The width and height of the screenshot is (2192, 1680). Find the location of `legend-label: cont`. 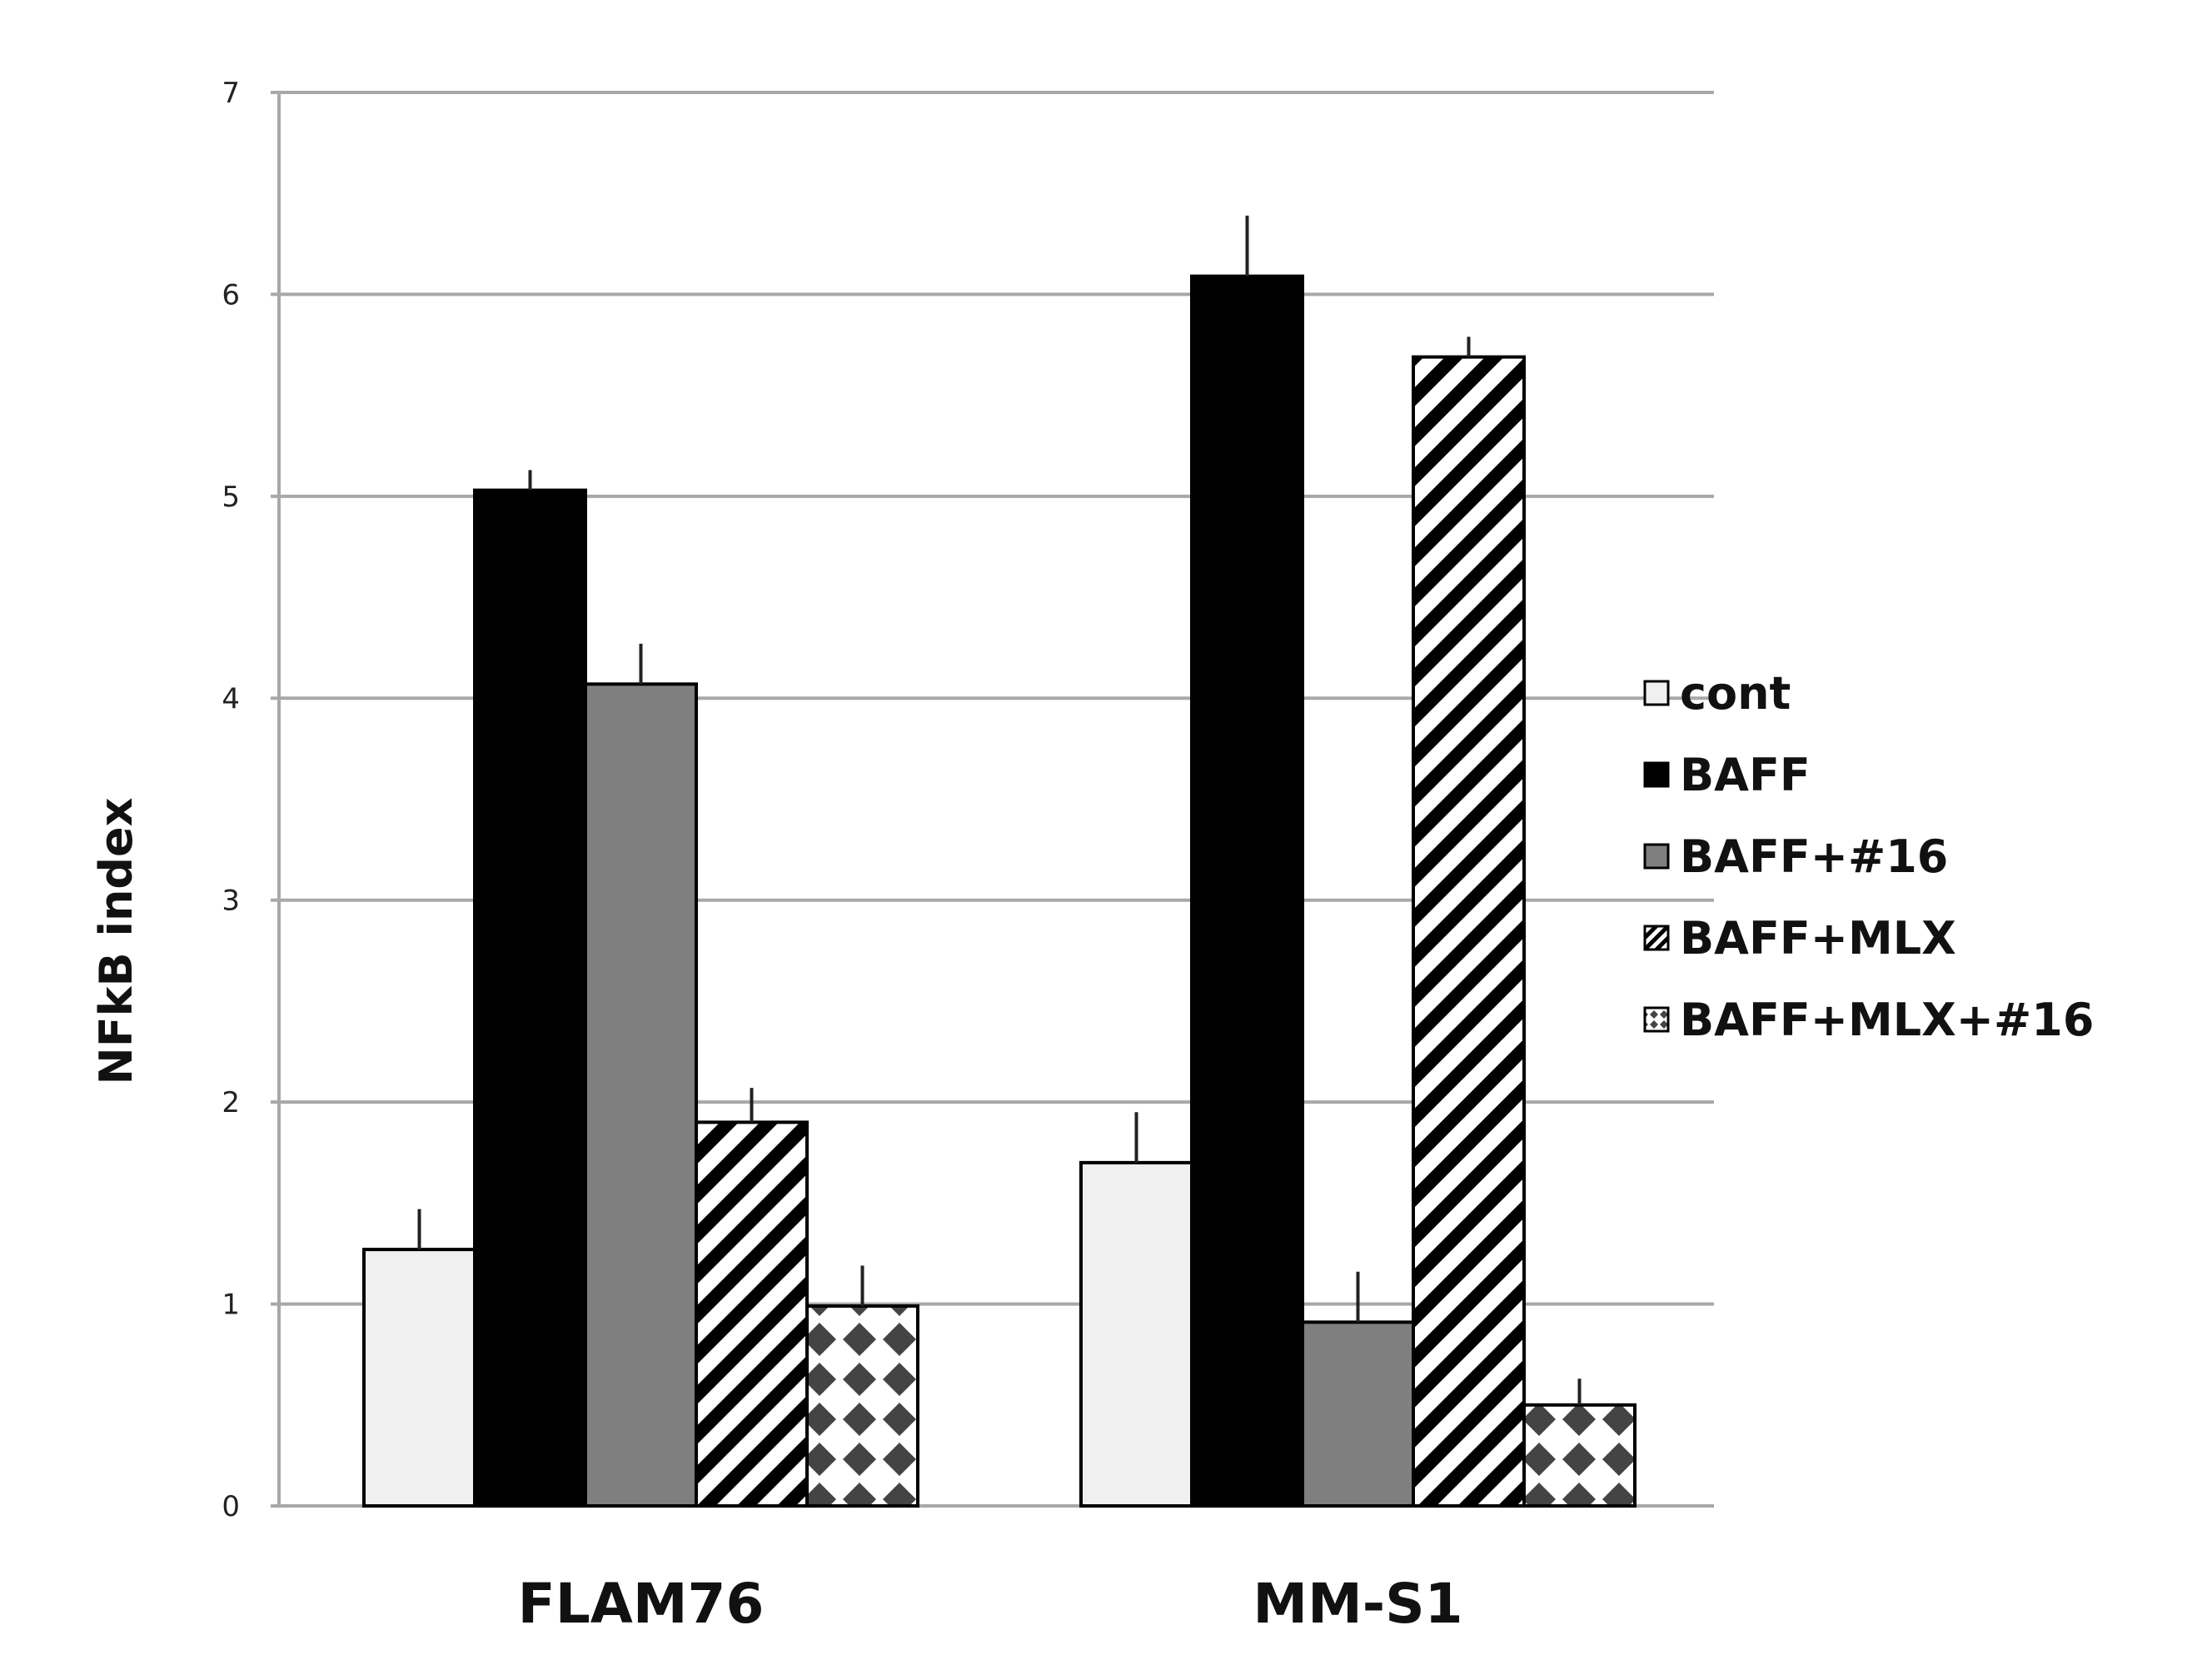

legend-label: cont is located at coordinates (1735, 693).